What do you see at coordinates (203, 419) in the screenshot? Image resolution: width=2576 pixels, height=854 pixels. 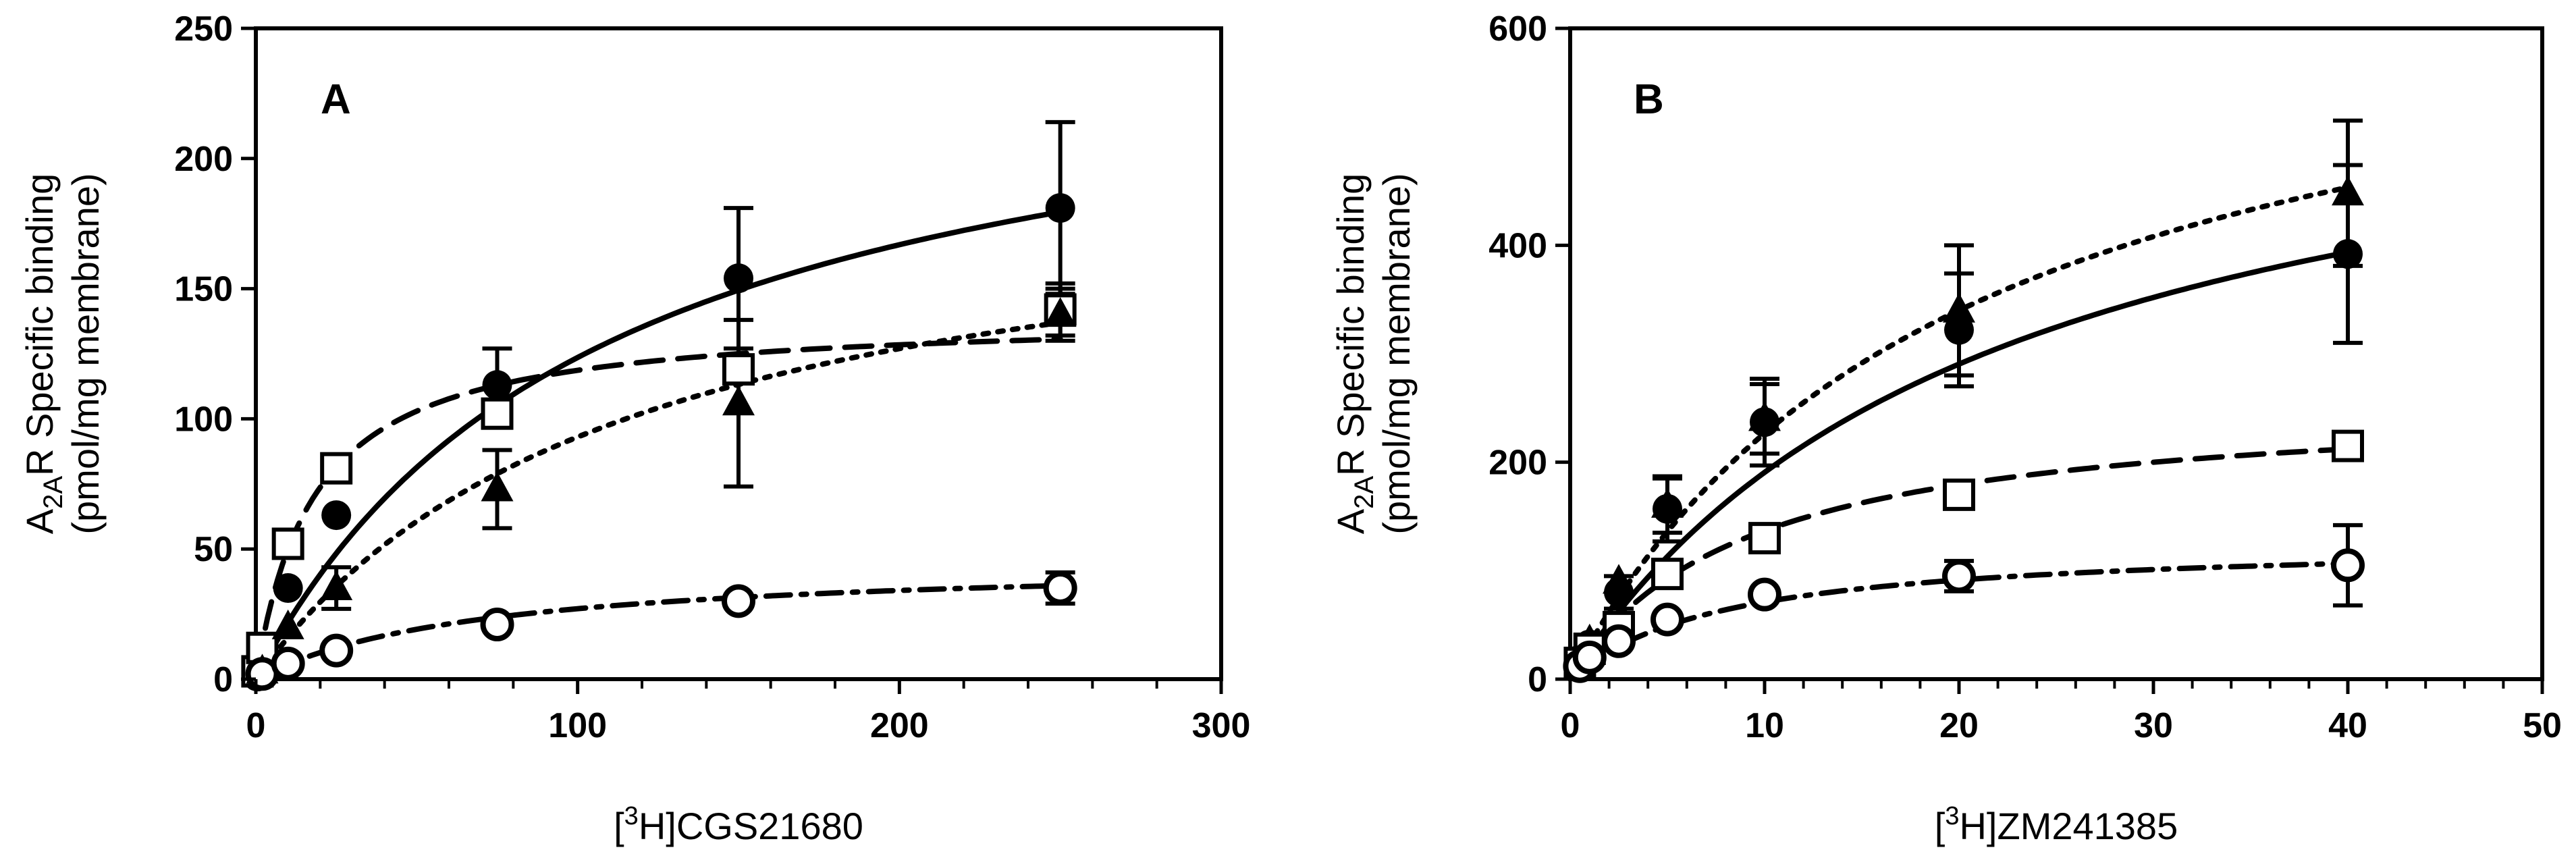 I see `y-tick-label-a: 100` at bounding box center [203, 419].